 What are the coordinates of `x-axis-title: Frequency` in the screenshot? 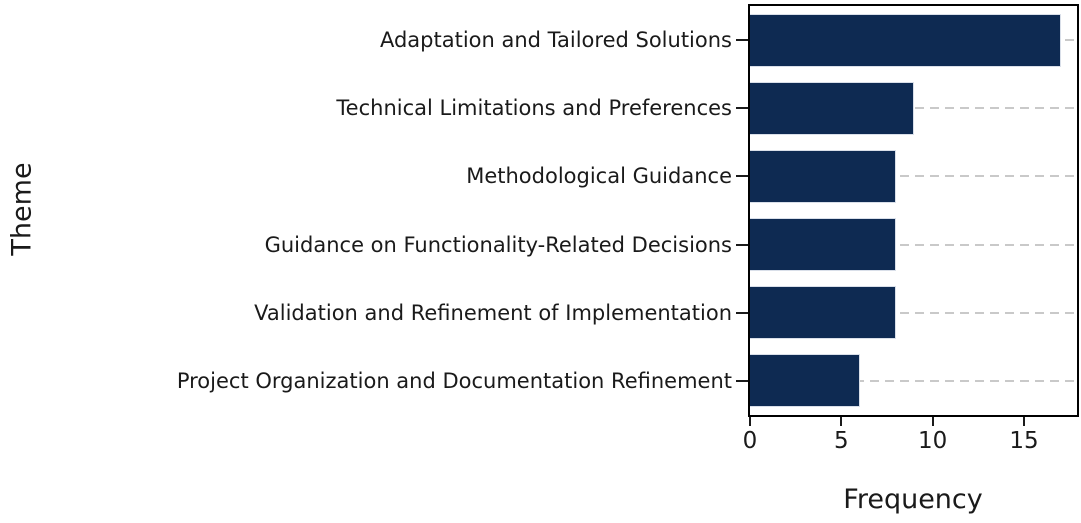 It's located at (913, 499).